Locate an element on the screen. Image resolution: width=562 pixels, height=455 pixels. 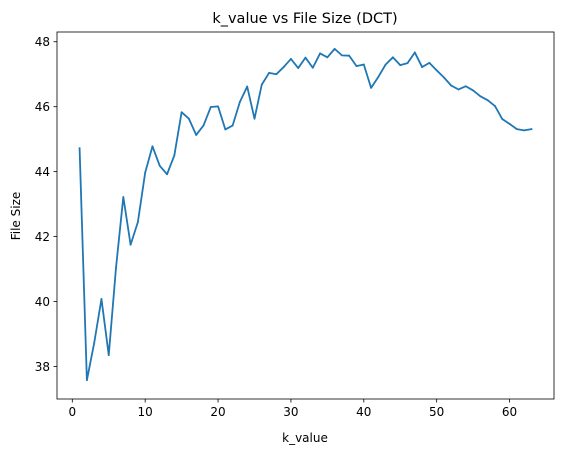
x-axis-label: k_value is located at coordinates (305, 438).